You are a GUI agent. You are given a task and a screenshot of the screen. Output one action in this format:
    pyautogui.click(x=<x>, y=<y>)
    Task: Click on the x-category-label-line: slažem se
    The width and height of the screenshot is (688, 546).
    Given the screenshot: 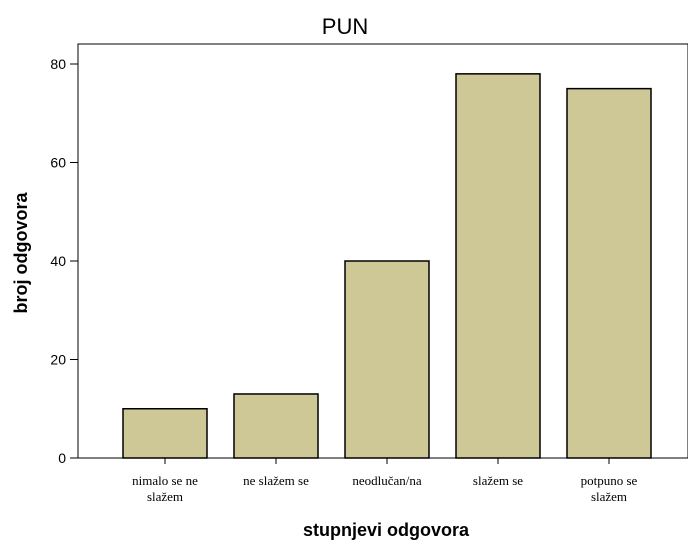 What is the action you would take?
    pyautogui.click(x=498, y=480)
    